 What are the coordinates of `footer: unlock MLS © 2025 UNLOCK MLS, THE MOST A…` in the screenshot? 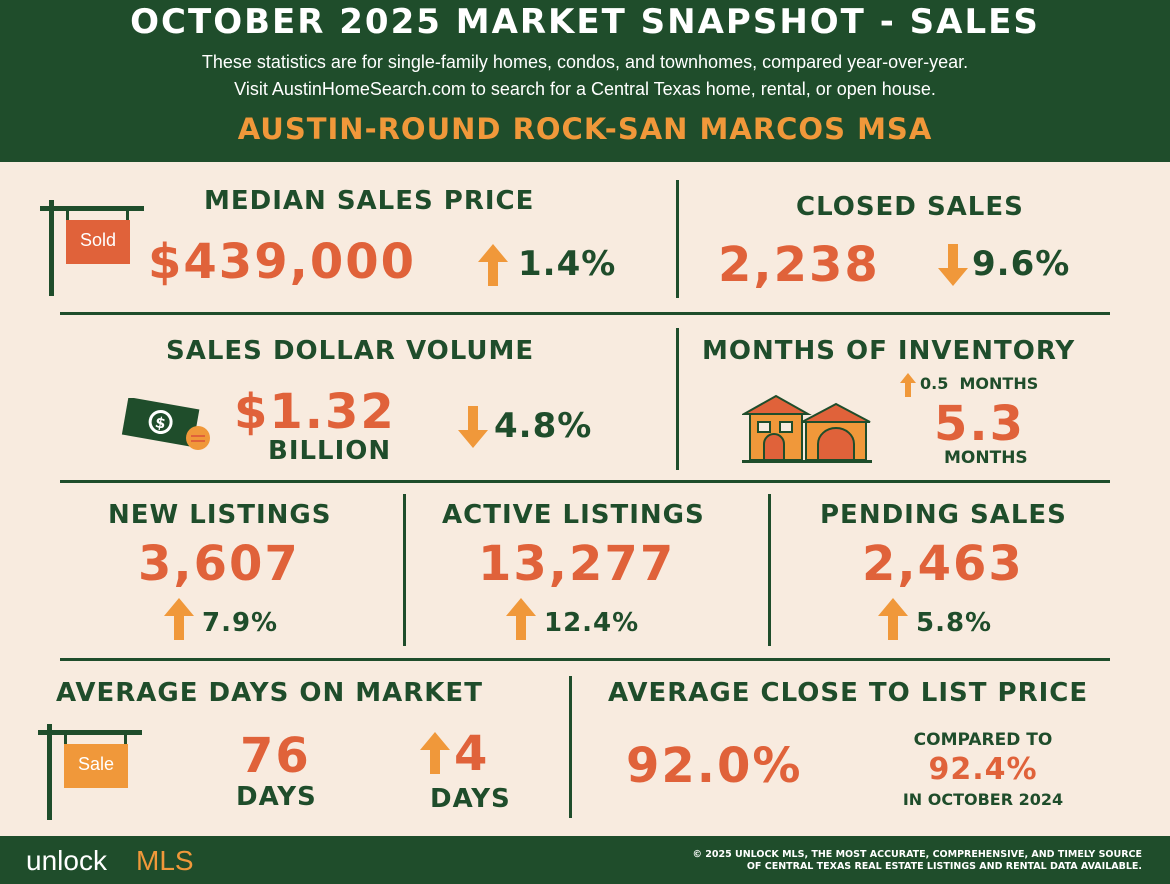 It's located at (585, 860).